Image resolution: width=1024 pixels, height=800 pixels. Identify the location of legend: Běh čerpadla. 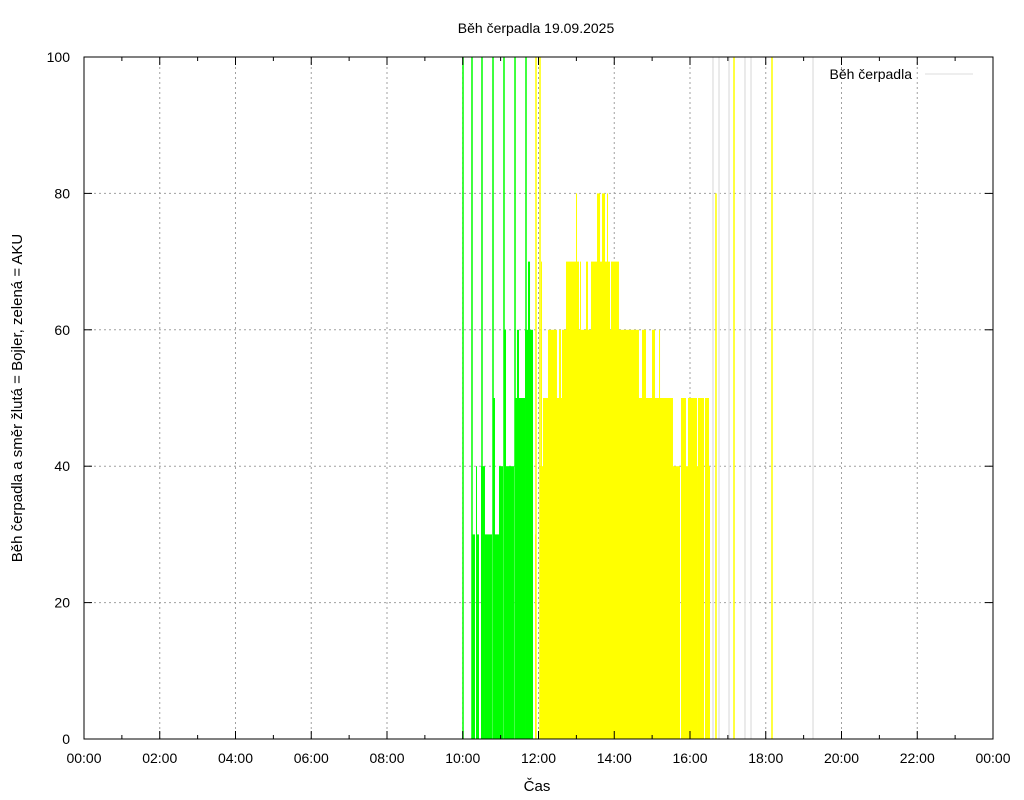
(901, 74).